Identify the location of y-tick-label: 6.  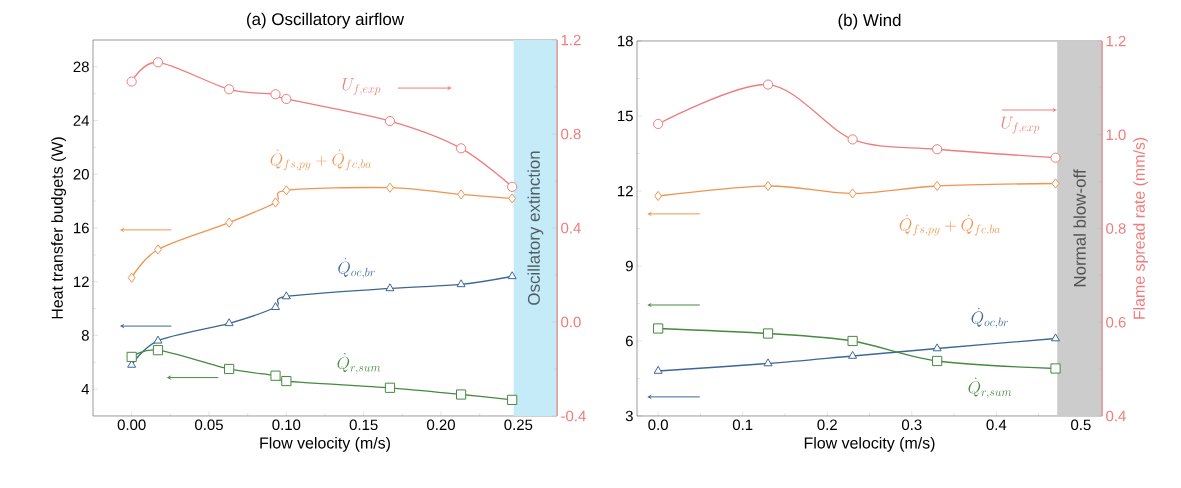
(629, 341).